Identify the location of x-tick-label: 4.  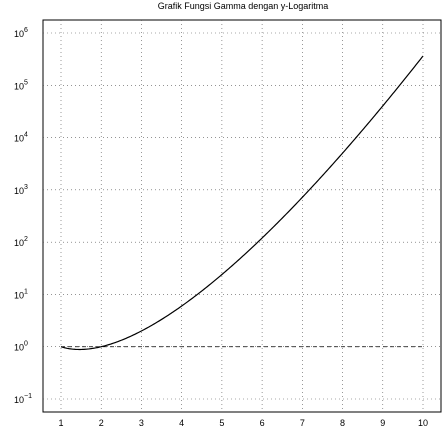
(181, 423).